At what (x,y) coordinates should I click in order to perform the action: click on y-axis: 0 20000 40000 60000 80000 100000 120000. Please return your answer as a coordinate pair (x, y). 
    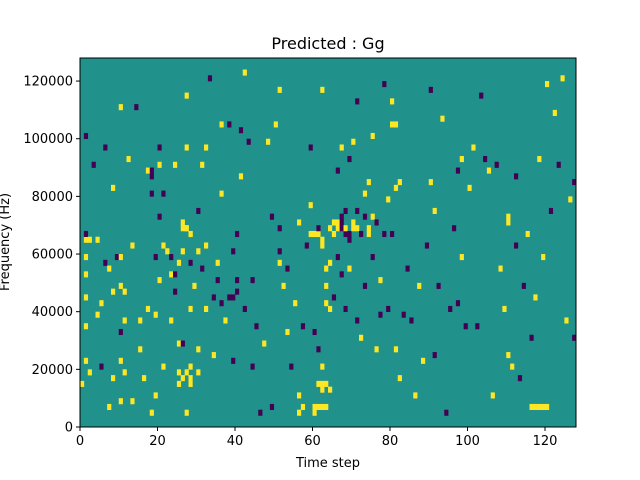
    Looking at the image, I should click on (51, 255).